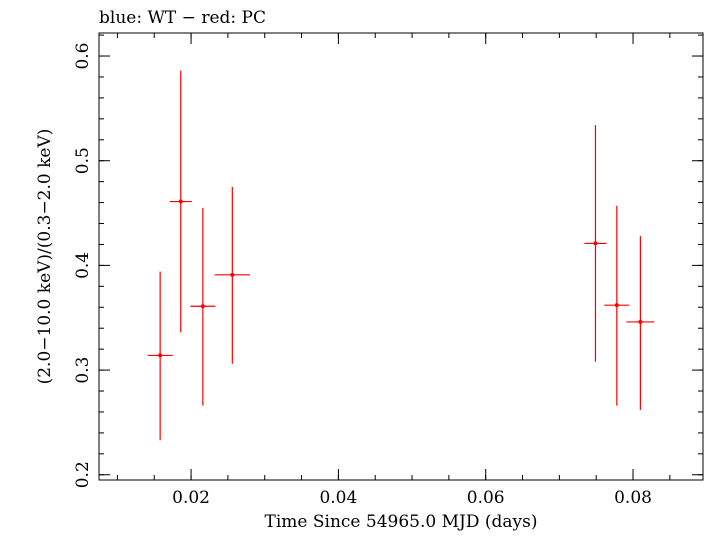 This screenshot has height=536, width=705. Describe the element at coordinates (191, 498) in the screenshot. I see `x-tick-label: 0.02` at that location.